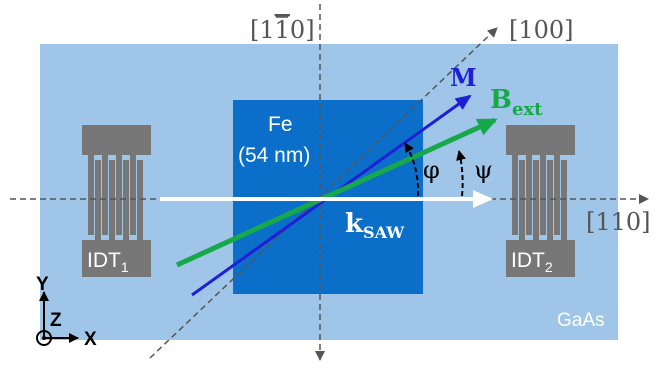 Image resolution: width=663 pixels, height=369 pixels. Describe the element at coordinates (541, 30) in the screenshot. I see `label-100: [100]` at that location.